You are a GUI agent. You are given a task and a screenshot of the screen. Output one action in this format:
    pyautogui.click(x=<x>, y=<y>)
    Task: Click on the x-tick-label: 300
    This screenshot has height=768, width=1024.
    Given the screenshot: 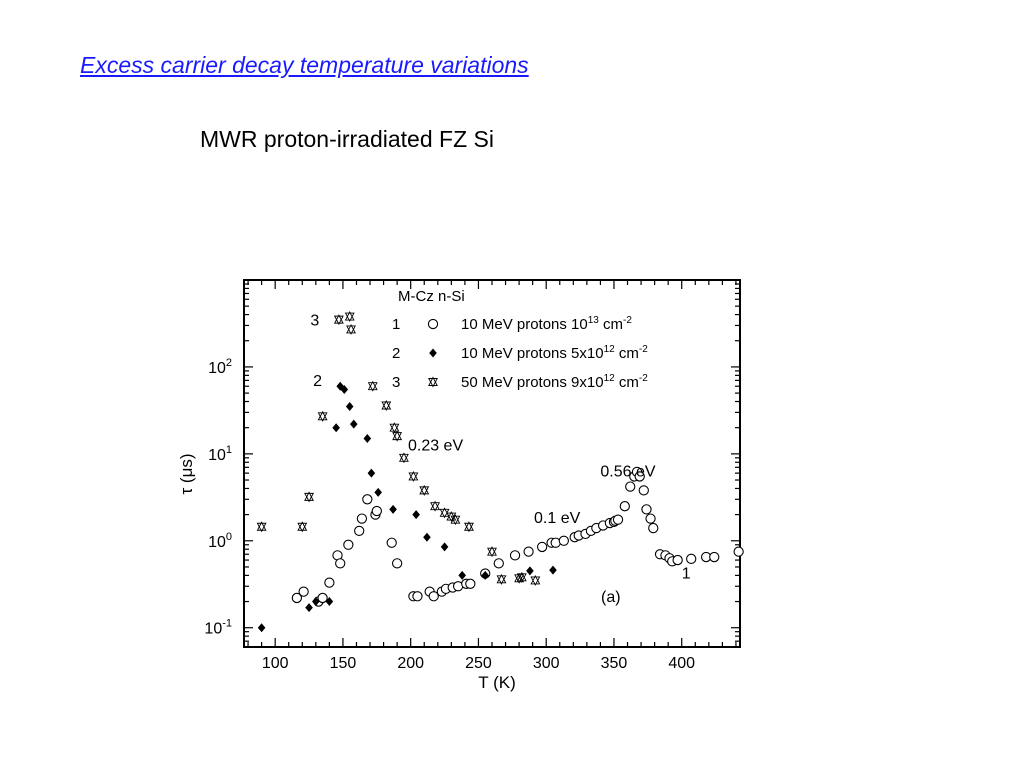 What is the action you would take?
    pyautogui.click(x=546, y=663)
    